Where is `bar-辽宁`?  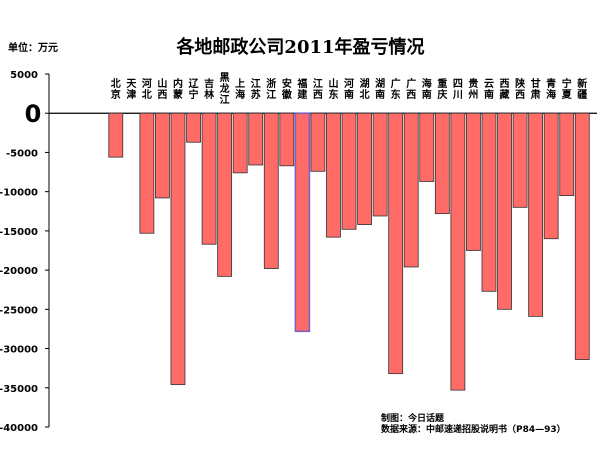 bar-辽宁 is located at coordinates (193, 127).